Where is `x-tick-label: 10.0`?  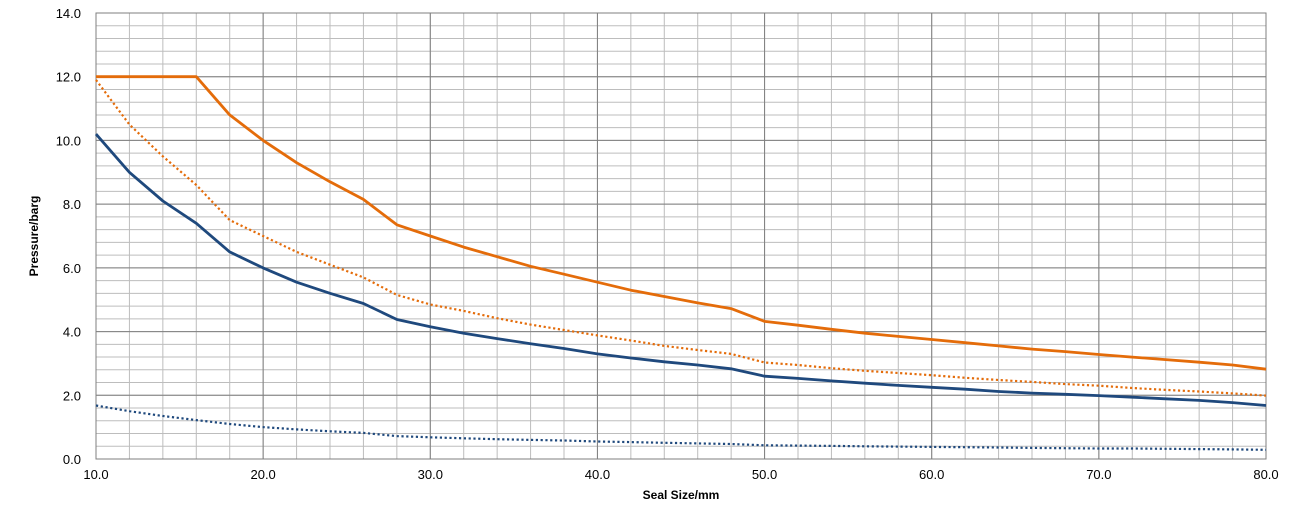
x-tick-label: 10.0 is located at coordinates (95, 474).